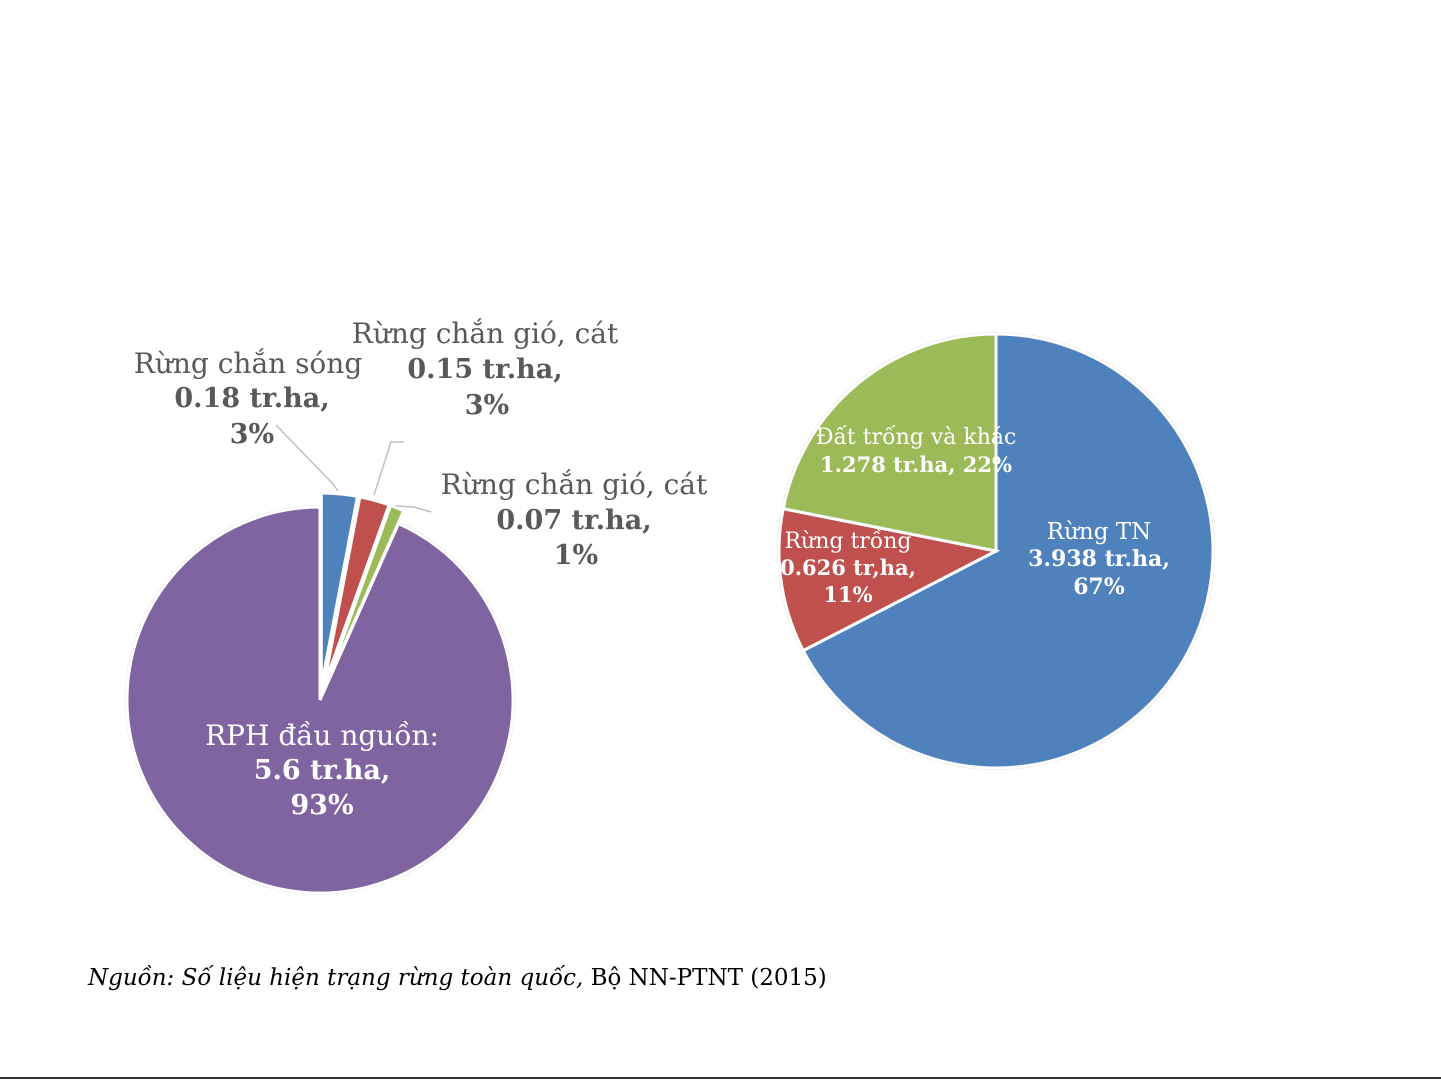  What do you see at coordinates (576, 555) in the screenshot?
I see `label-rung-chan-gio-cat-2-pct: 1%` at bounding box center [576, 555].